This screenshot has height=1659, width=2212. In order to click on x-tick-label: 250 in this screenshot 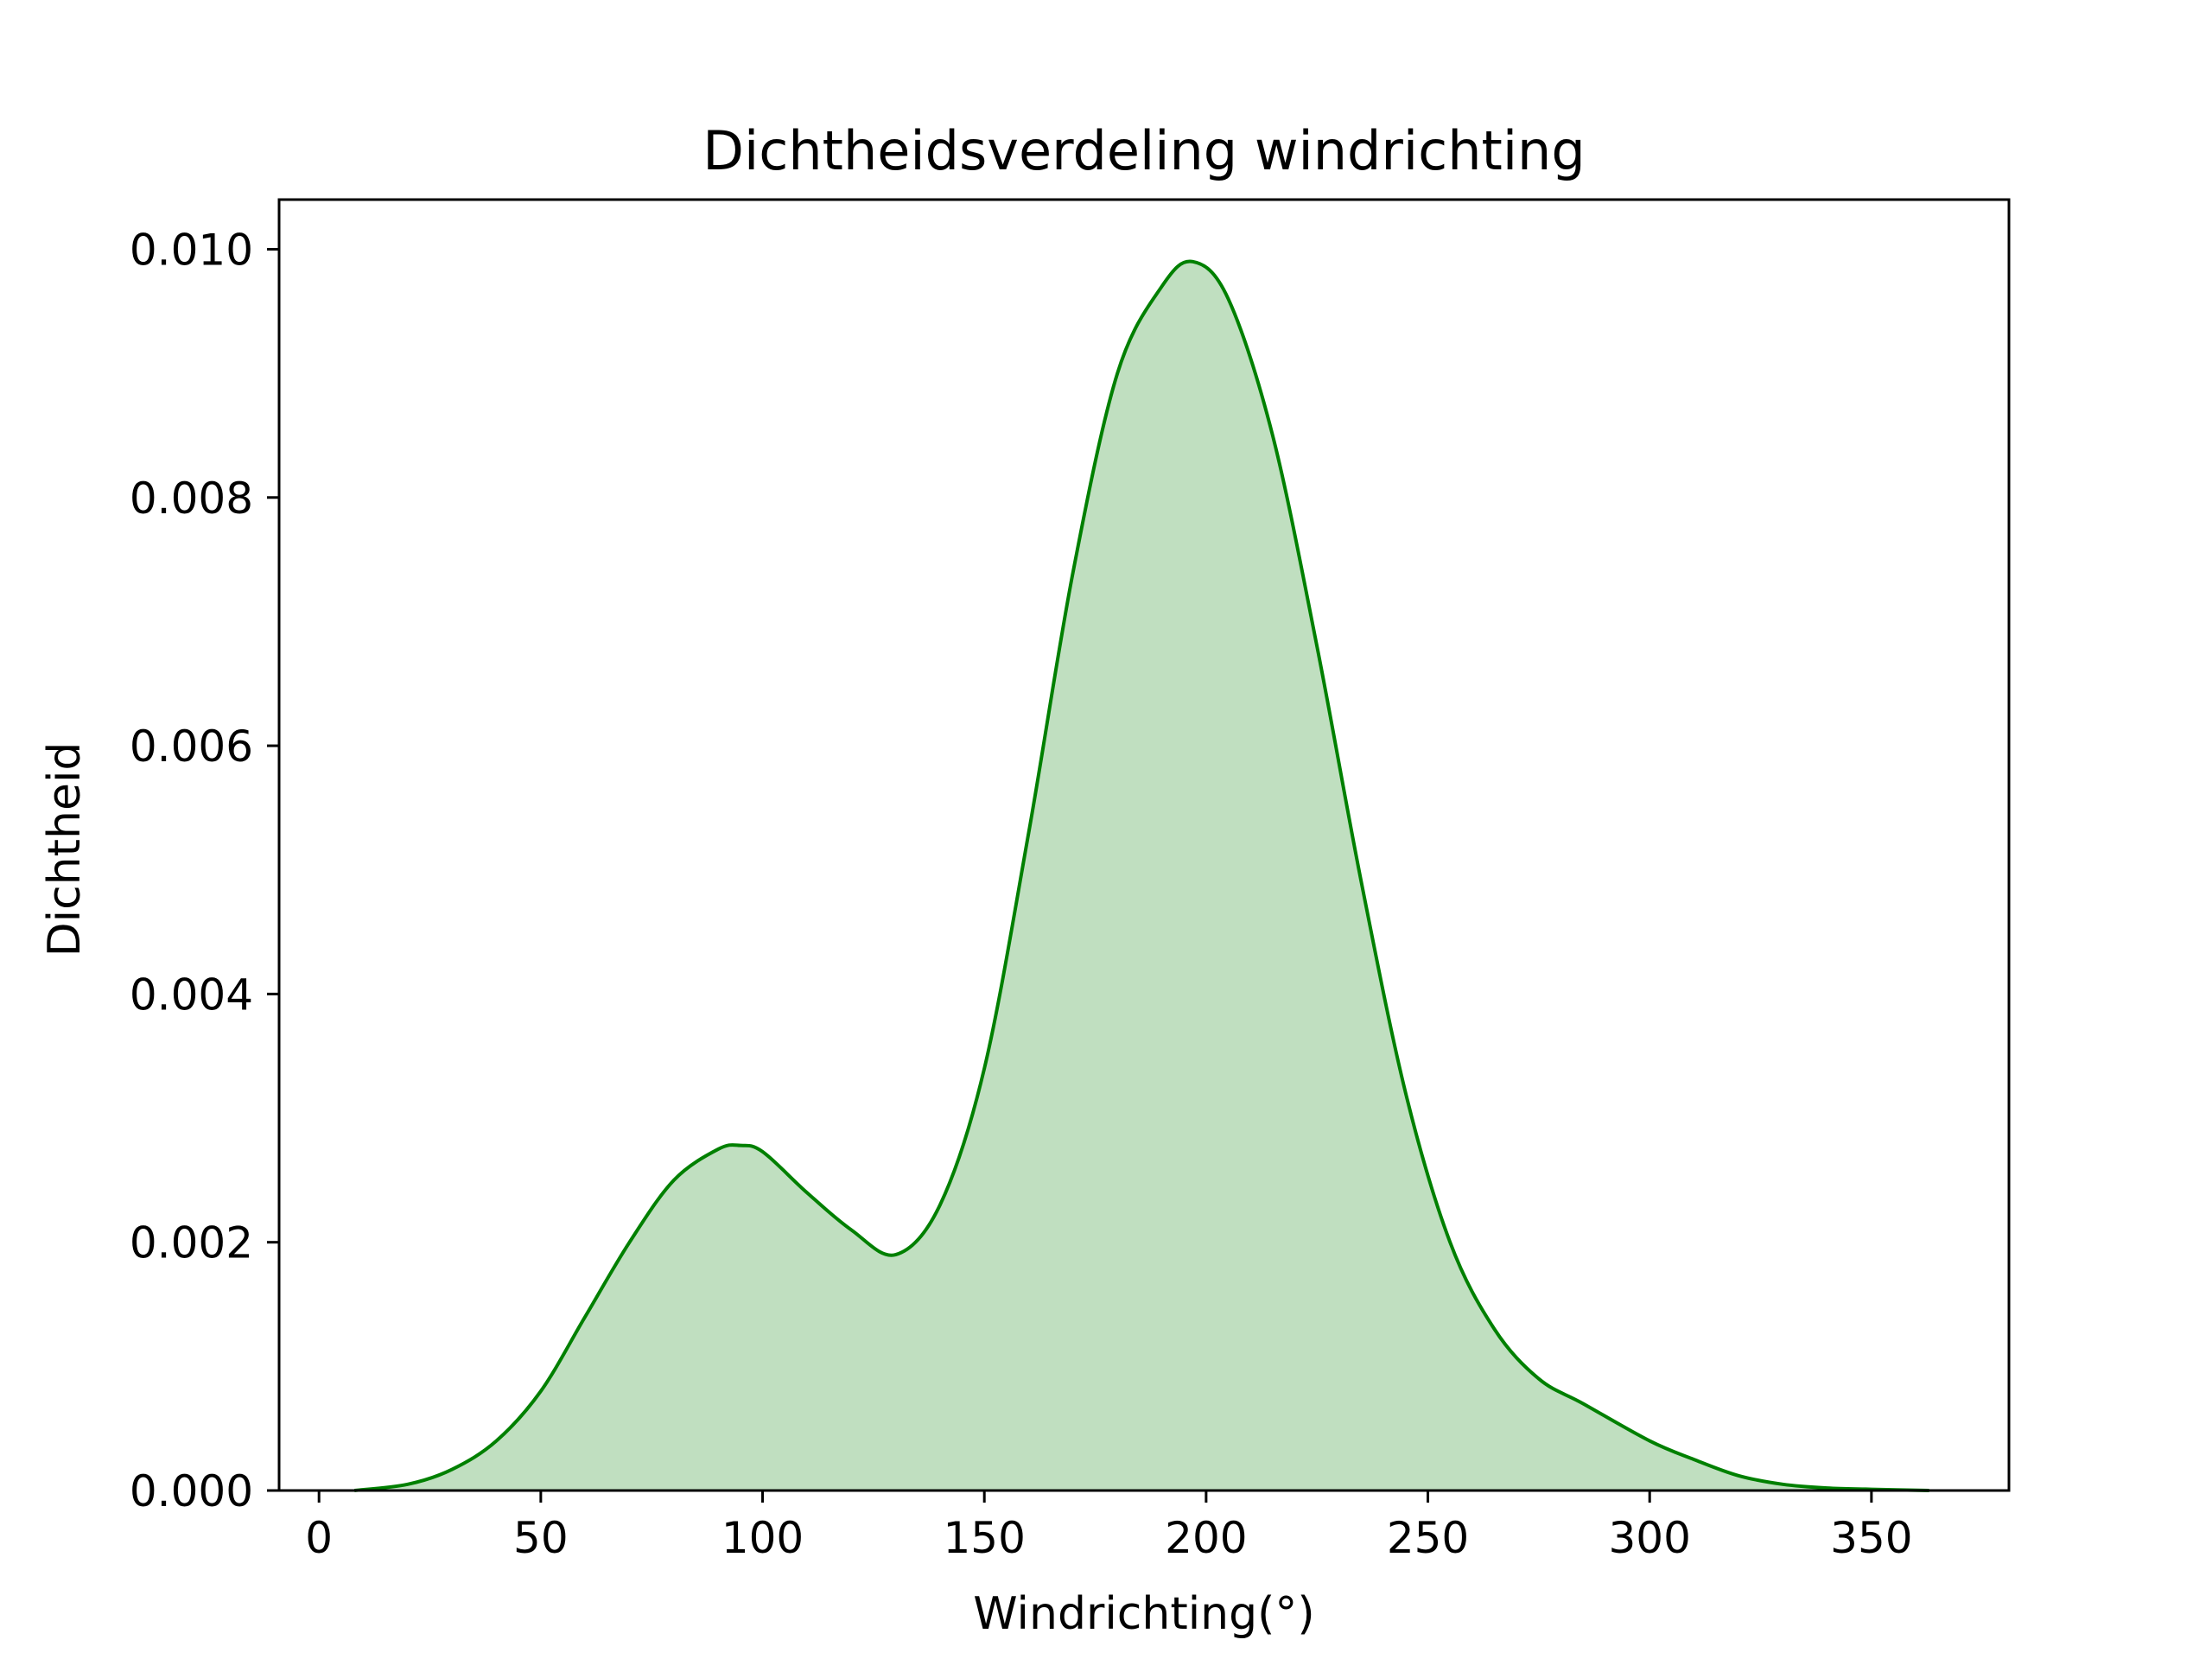, I will do `click(1428, 1538)`.